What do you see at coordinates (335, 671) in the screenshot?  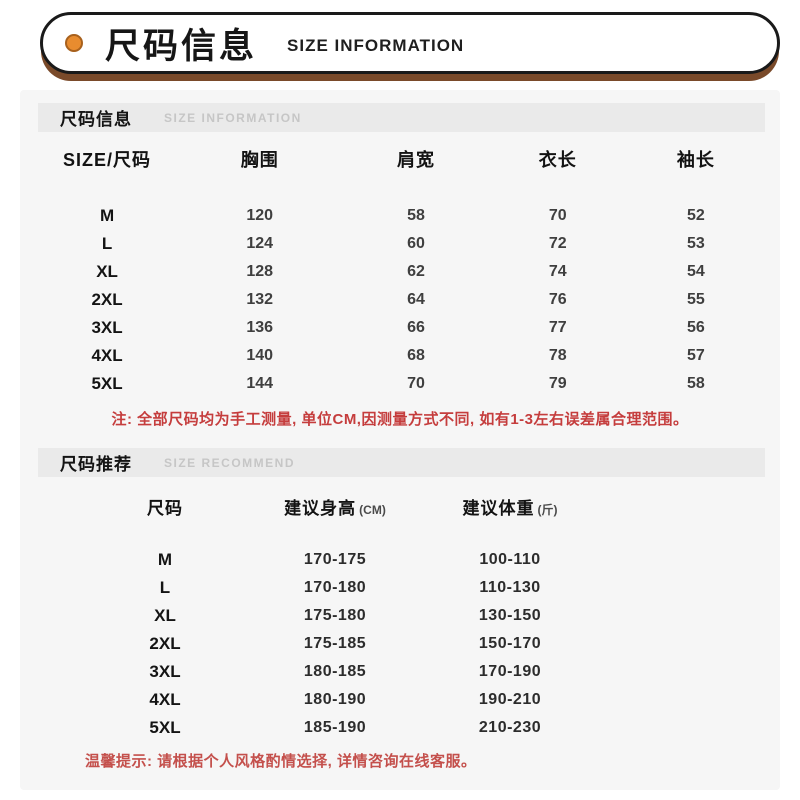 I see `height-range: 180-185` at bounding box center [335, 671].